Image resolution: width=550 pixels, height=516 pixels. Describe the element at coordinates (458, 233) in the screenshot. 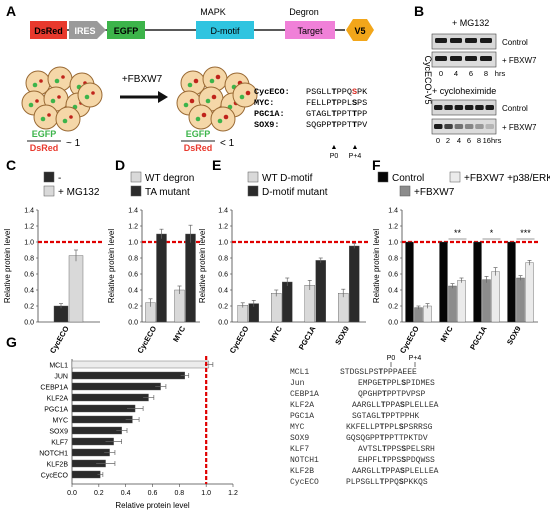

I see `significance-marker: **` at that location.